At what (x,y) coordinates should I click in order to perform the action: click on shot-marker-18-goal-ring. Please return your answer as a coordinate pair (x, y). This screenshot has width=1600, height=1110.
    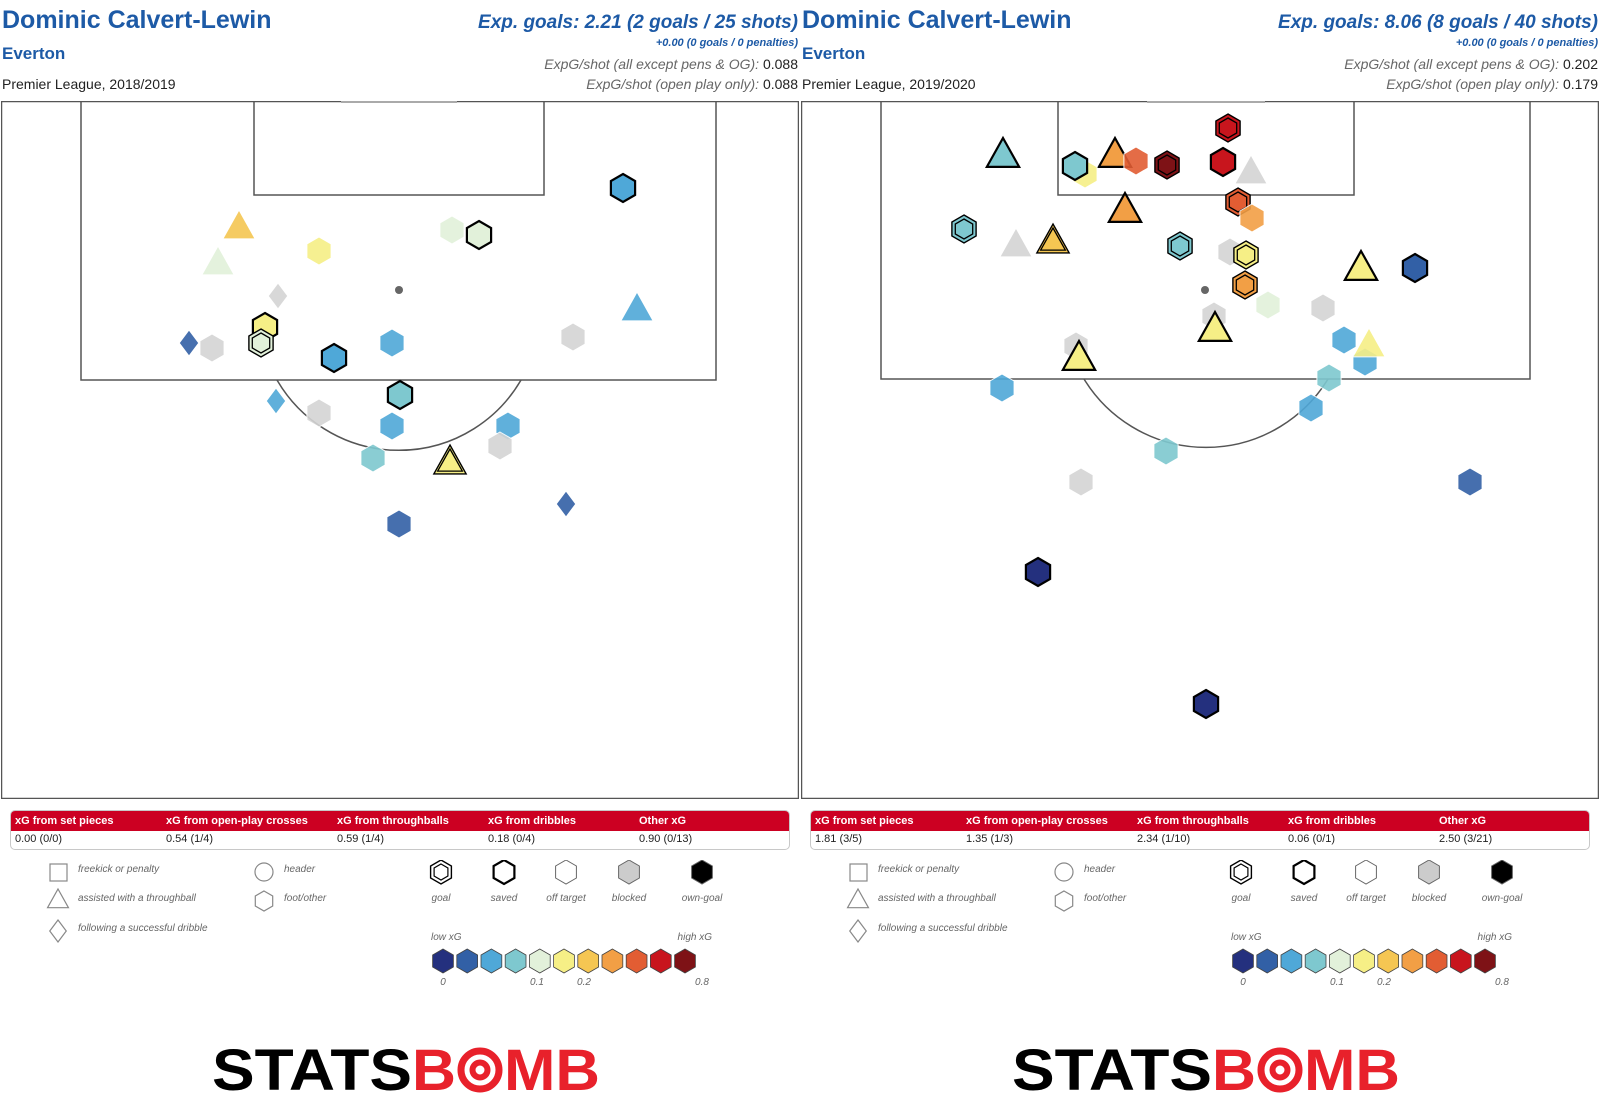
    Looking at the image, I should click on (1245, 285).